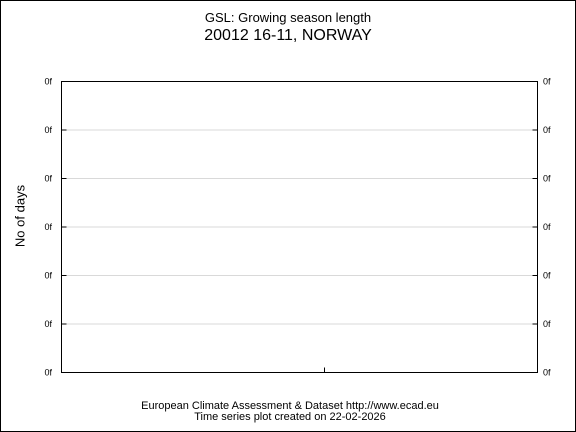  I want to click on y-tick-labels-left: 0f 0f 0f 0f 0f 0f 0f, so click(48, 227).